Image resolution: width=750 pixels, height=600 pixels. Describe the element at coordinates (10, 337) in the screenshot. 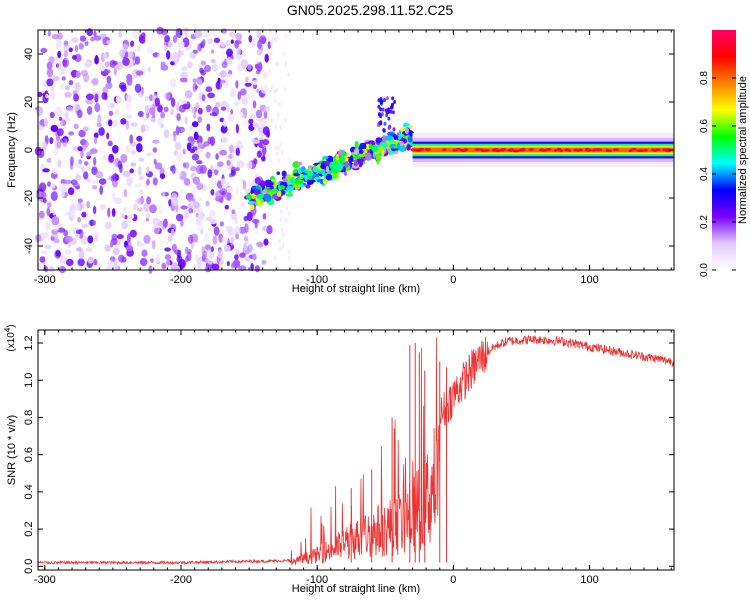

I see `snr-y-multiplier: (x104)` at that location.